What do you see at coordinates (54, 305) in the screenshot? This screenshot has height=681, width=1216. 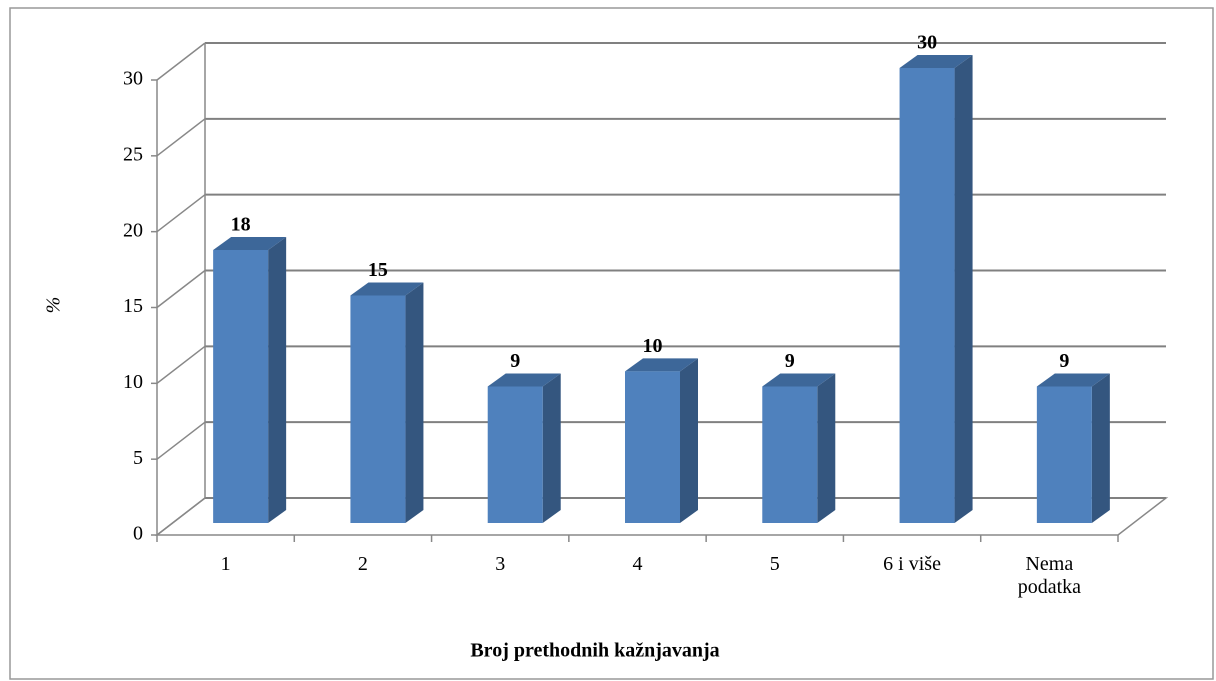 I see `y-axis-title: %` at bounding box center [54, 305].